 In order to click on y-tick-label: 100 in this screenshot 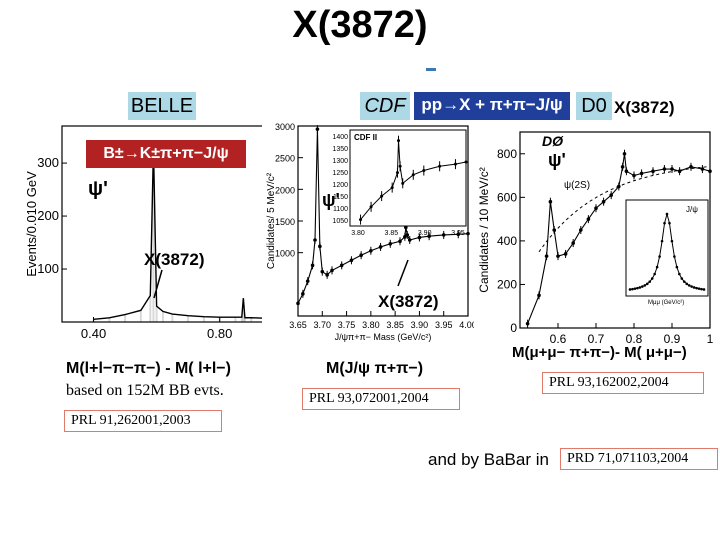, I will do `click(48, 268)`.